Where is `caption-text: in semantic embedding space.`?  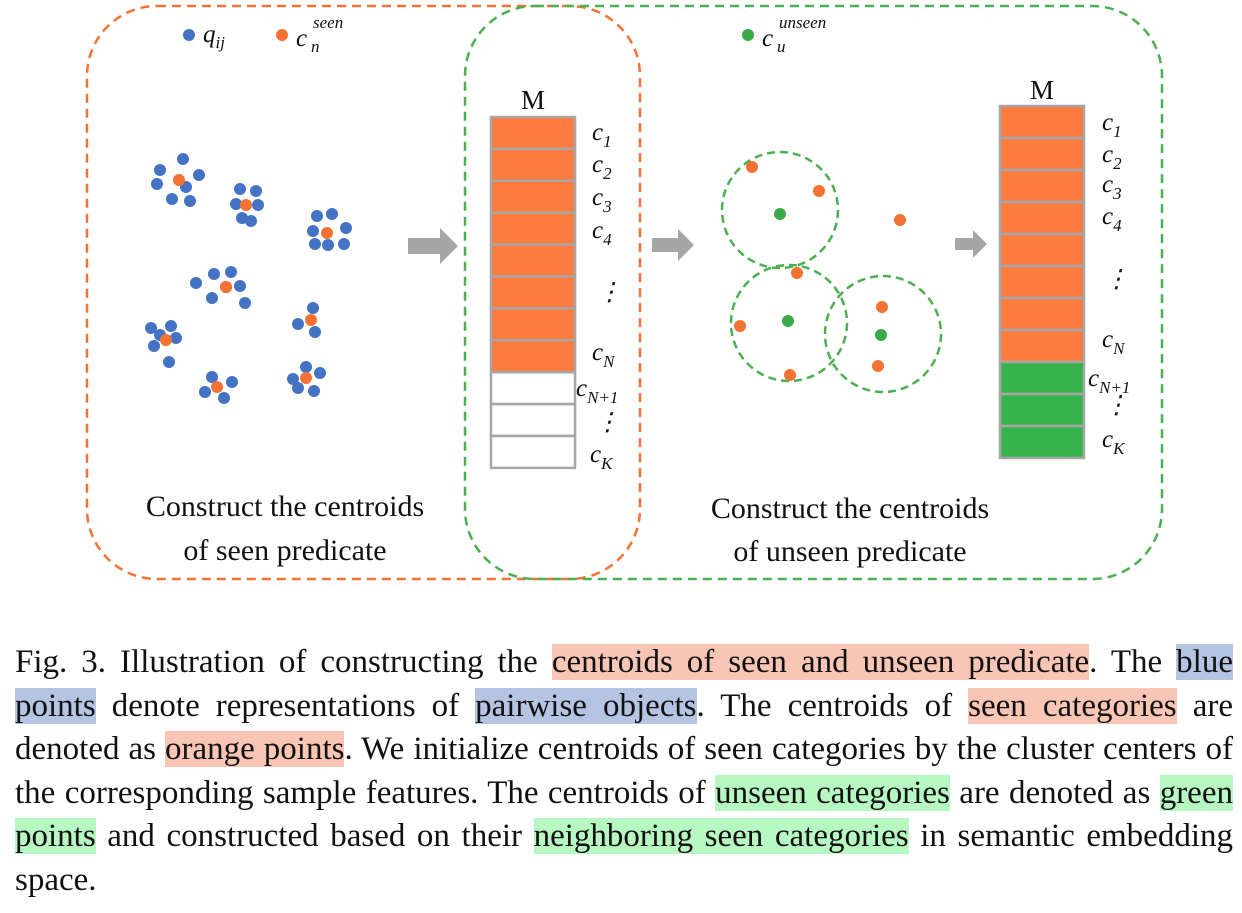
caption-text: in semantic embedding space. is located at coordinates (624, 858).